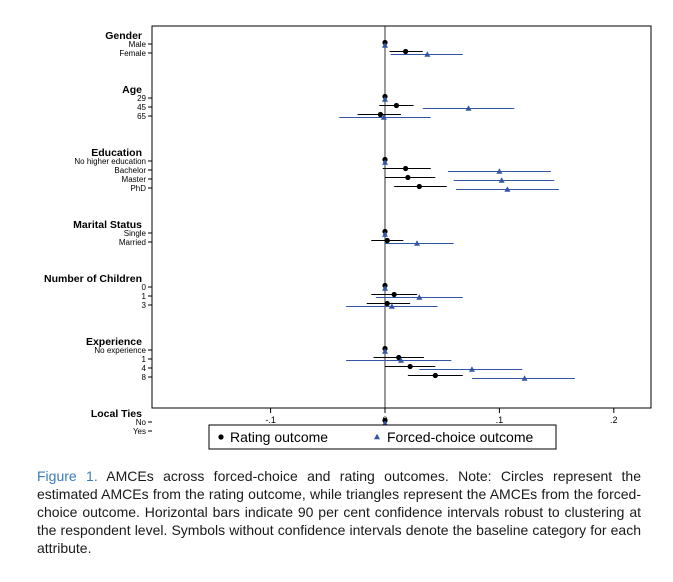  Describe the element at coordinates (139, 431) in the screenshot. I see `level-label: Yes` at that location.